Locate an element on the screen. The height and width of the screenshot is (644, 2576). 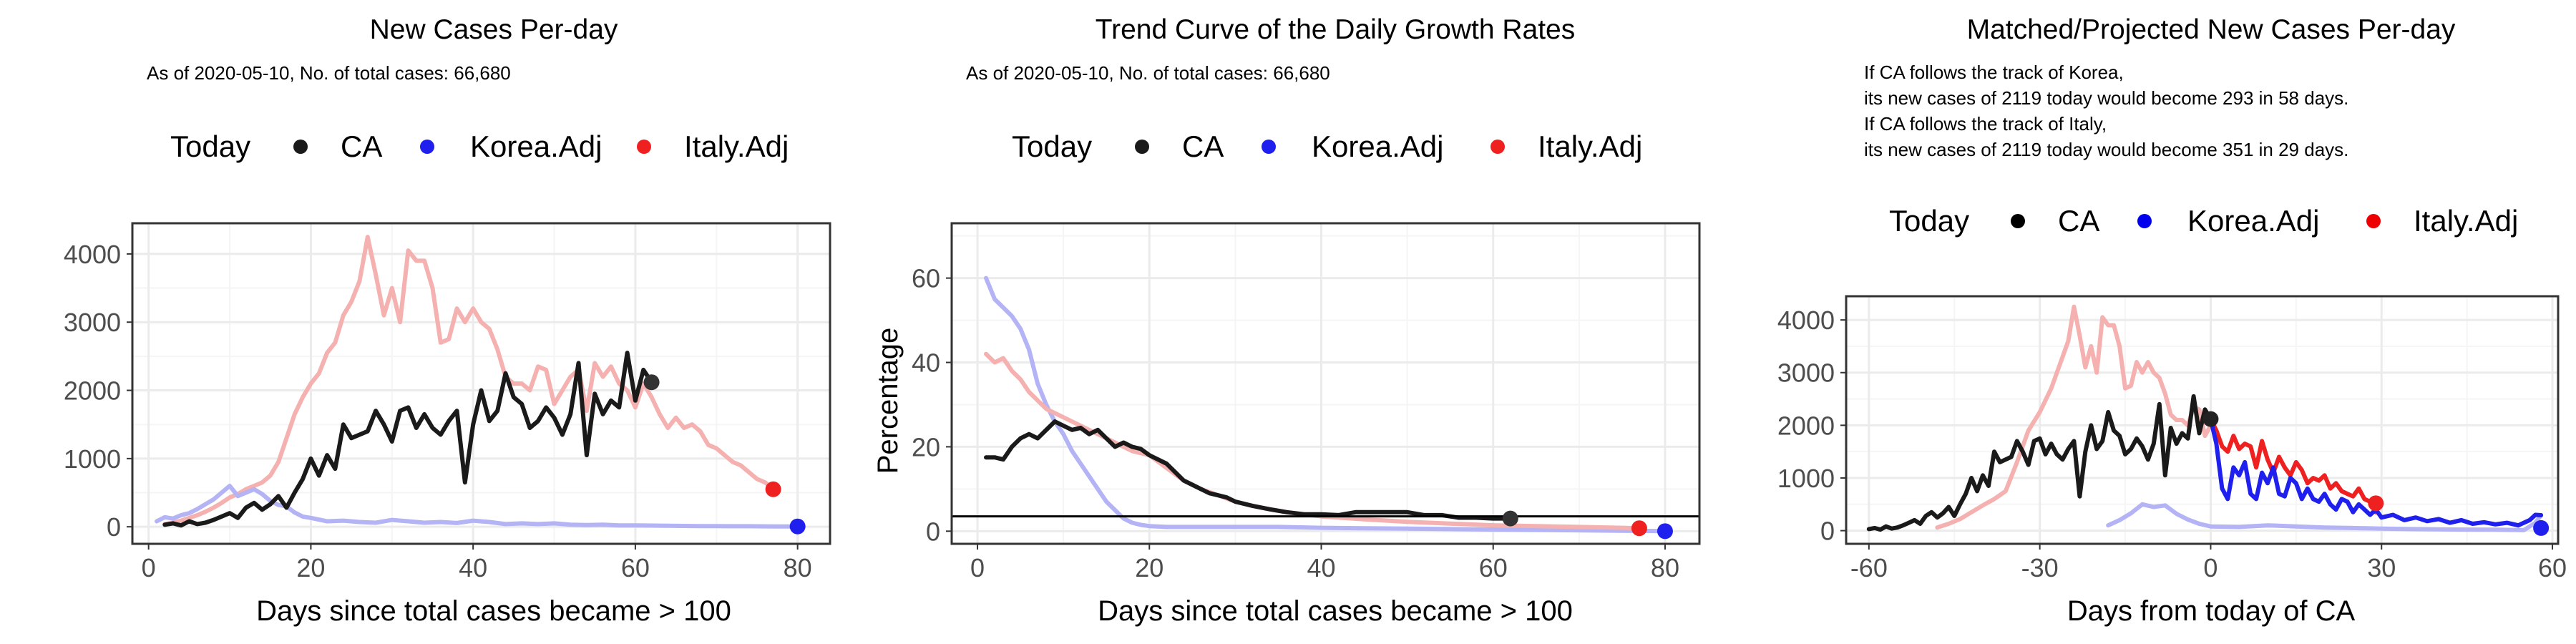
series-line-korea-projection is located at coordinates (2376, 472).